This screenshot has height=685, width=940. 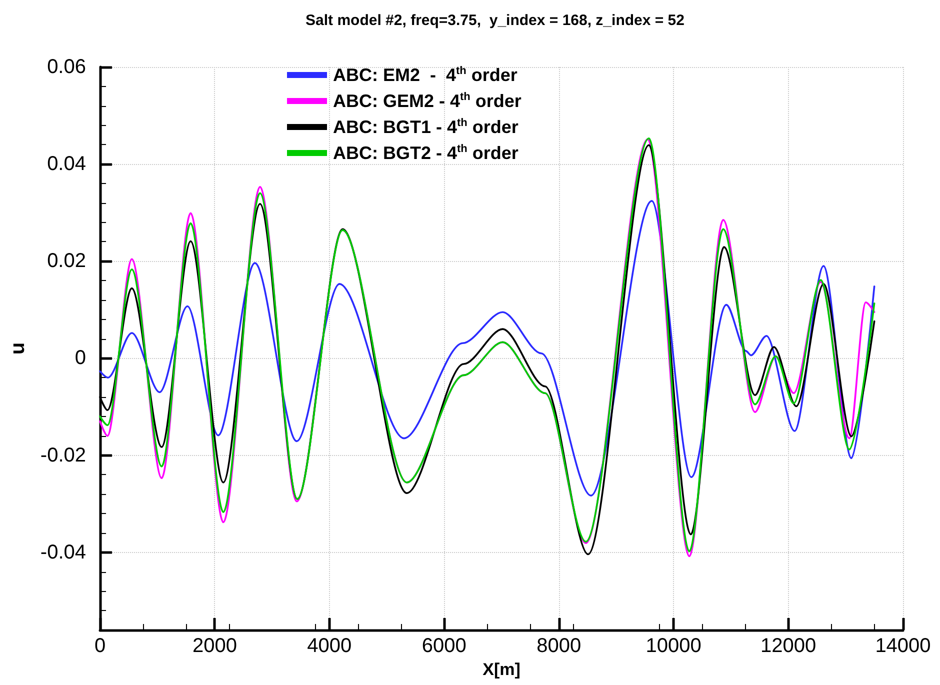 What do you see at coordinates (66, 67) in the screenshot?
I see `y-tick-label: 0.06` at bounding box center [66, 67].